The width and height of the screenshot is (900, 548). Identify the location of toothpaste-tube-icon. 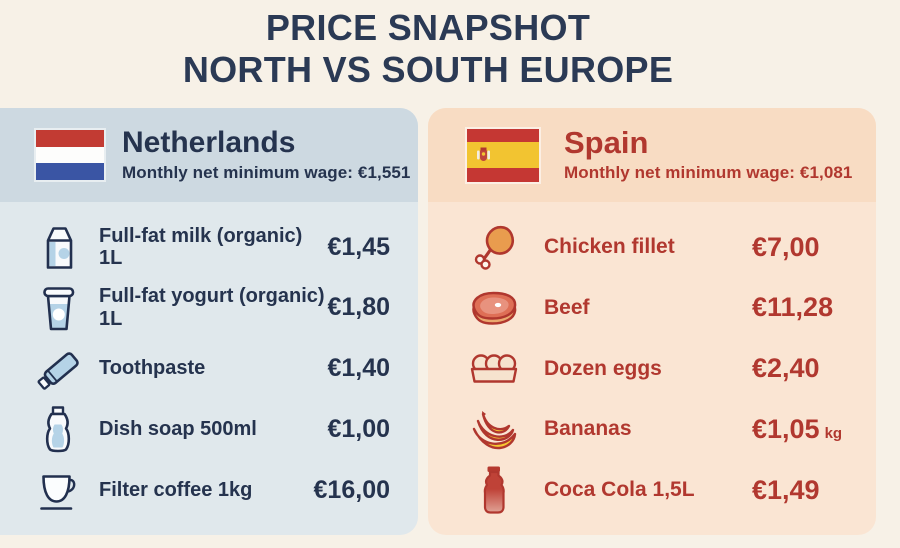
(58, 369).